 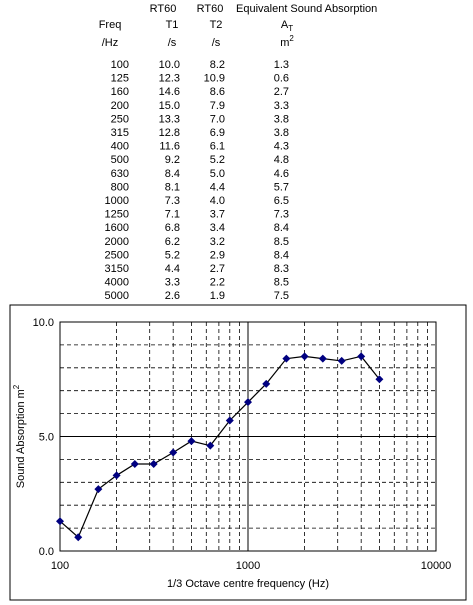 What do you see at coordinates (169, 106) in the screenshot?
I see `table-cell: 15.0` at bounding box center [169, 106].